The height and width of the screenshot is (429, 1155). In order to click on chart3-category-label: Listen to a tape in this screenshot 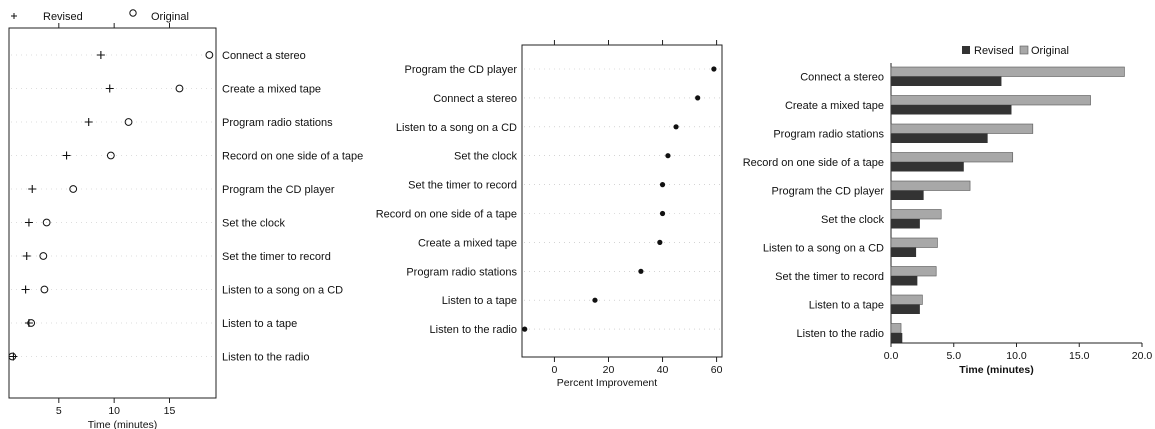, I will do `click(846, 306)`.